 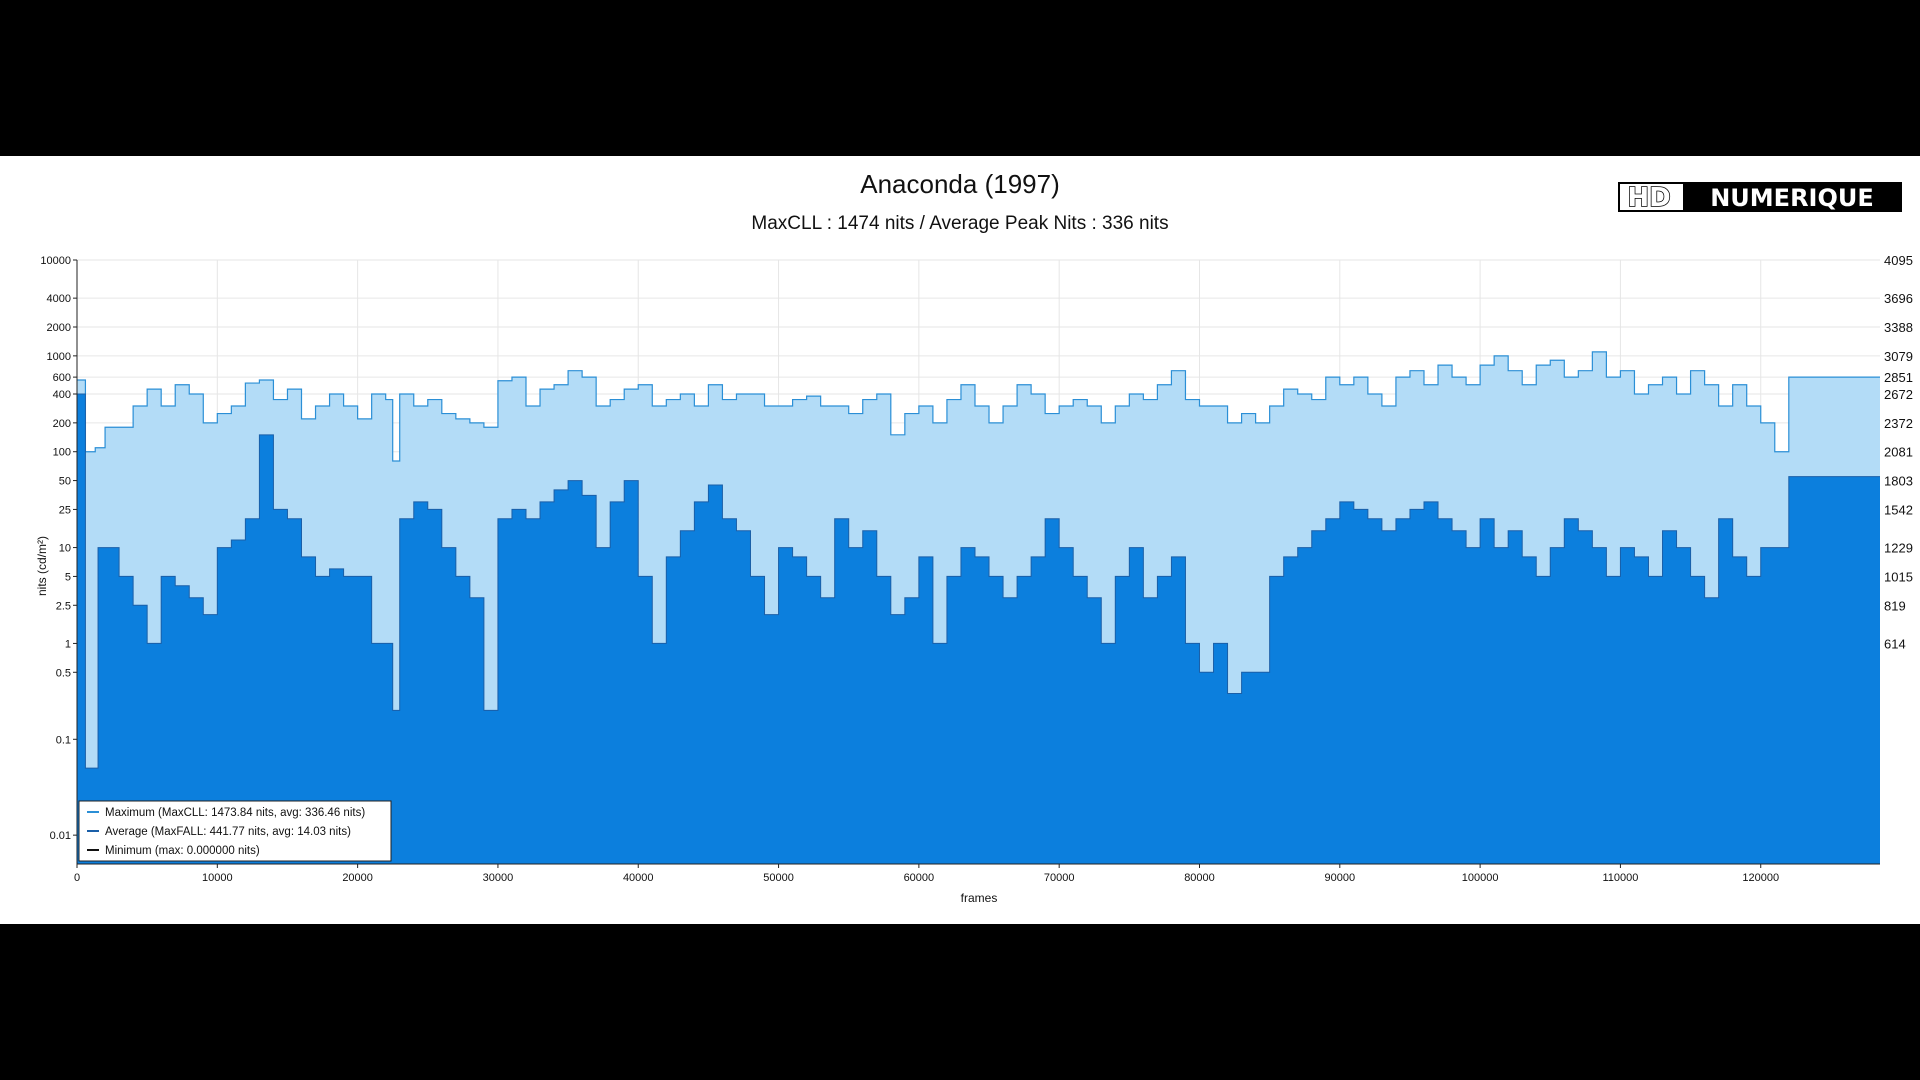 What do you see at coordinates (1898, 576) in the screenshot?
I see `y2-tick-label: 1015` at bounding box center [1898, 576].